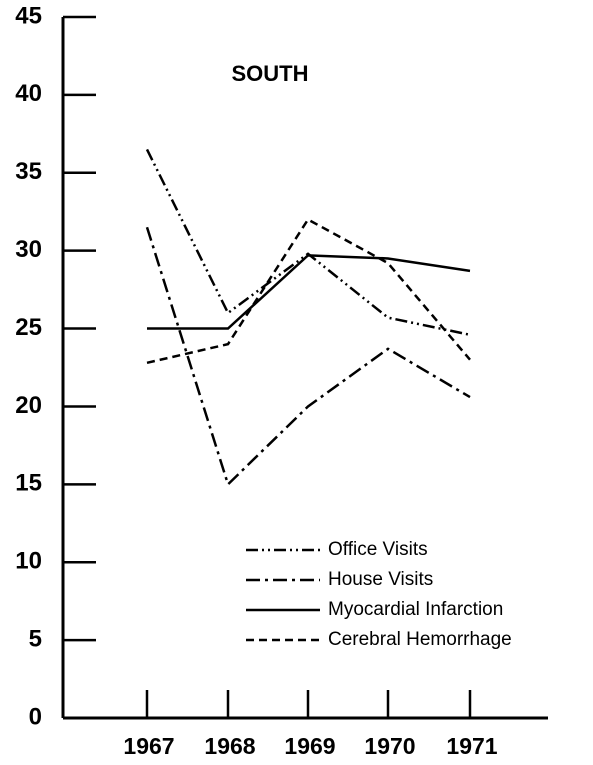 The image size is (593, 765). I want to click on y-tick-label: 35, so click(28, 171).